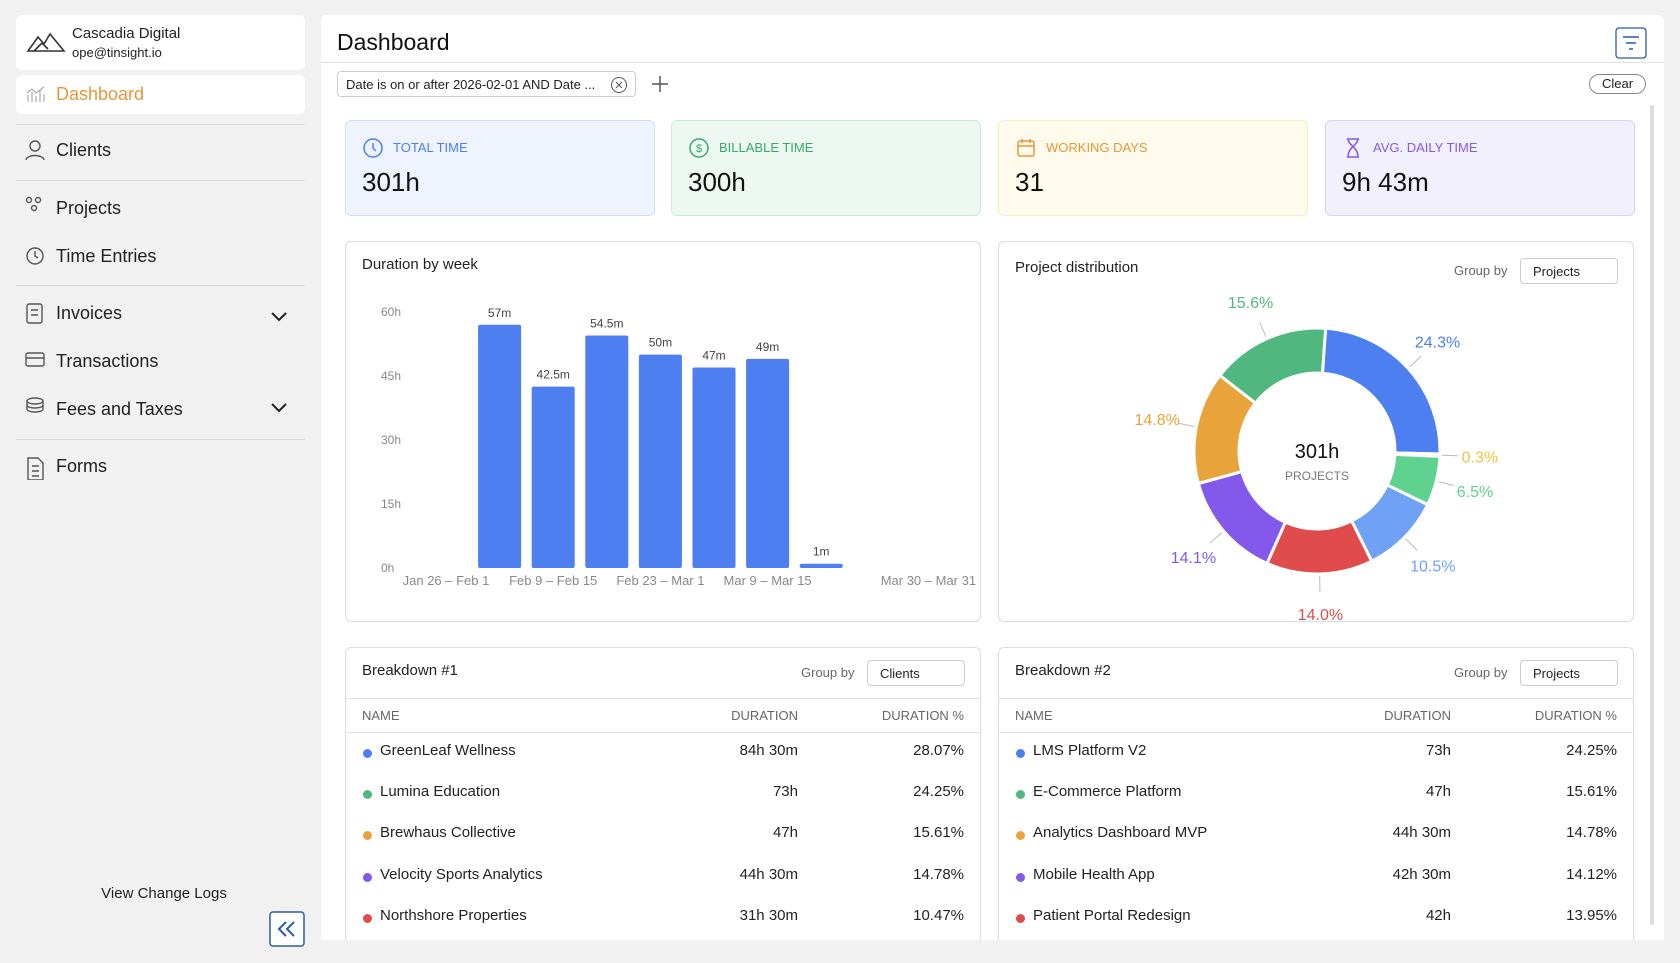 This screenshot has width=1680, height=963. Describe the element at coordinates (1438, 792) in the screenshot. I see `table-cell: 47h` at that location.